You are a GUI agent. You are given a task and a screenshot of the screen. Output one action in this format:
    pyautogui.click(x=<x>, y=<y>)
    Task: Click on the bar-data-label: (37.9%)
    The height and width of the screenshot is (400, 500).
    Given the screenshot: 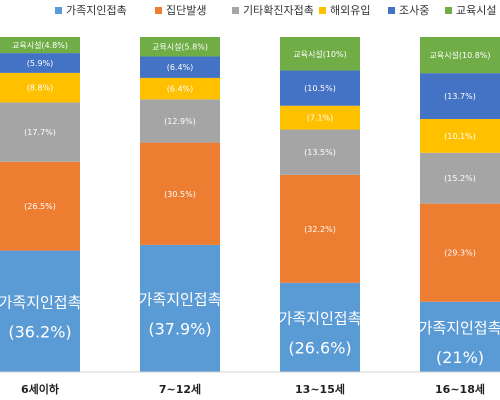 What is the action you would take?
    pyautogui.click(x=179, y=328)
    